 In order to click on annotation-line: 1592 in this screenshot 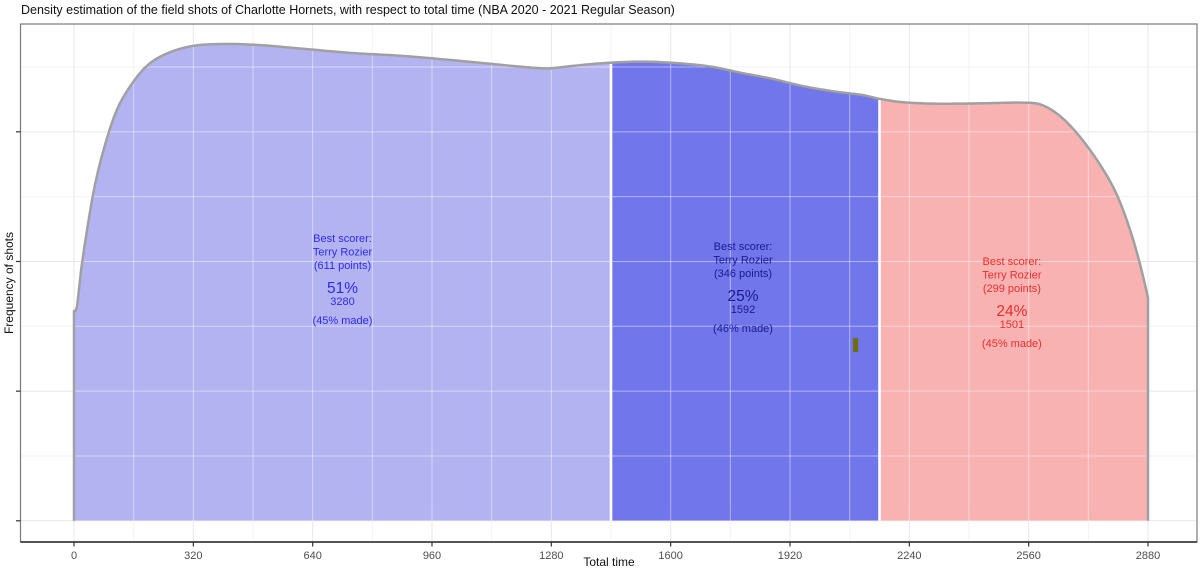, I will do `click(743, 310)`.